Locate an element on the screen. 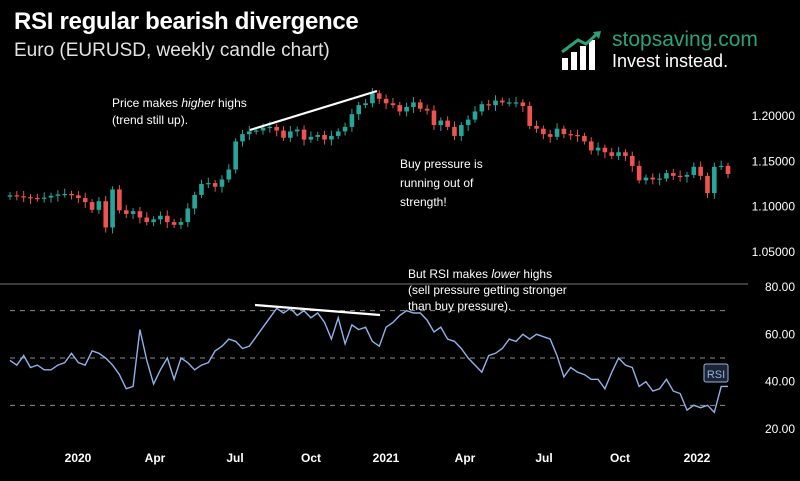  rsi-tick-label: 80.00 is located at coordinates (780, 287).